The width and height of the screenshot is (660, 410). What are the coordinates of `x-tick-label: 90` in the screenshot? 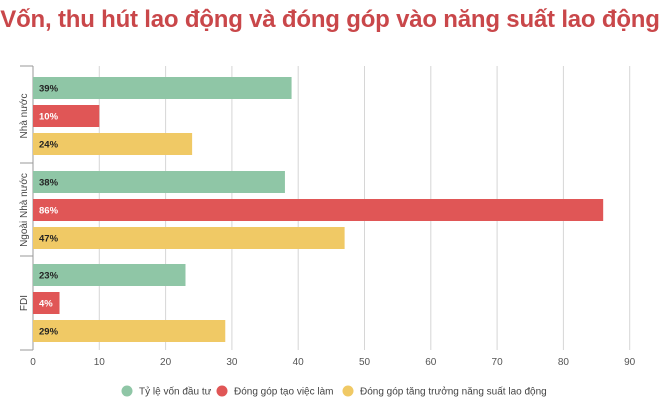 It's located at (630, 362).